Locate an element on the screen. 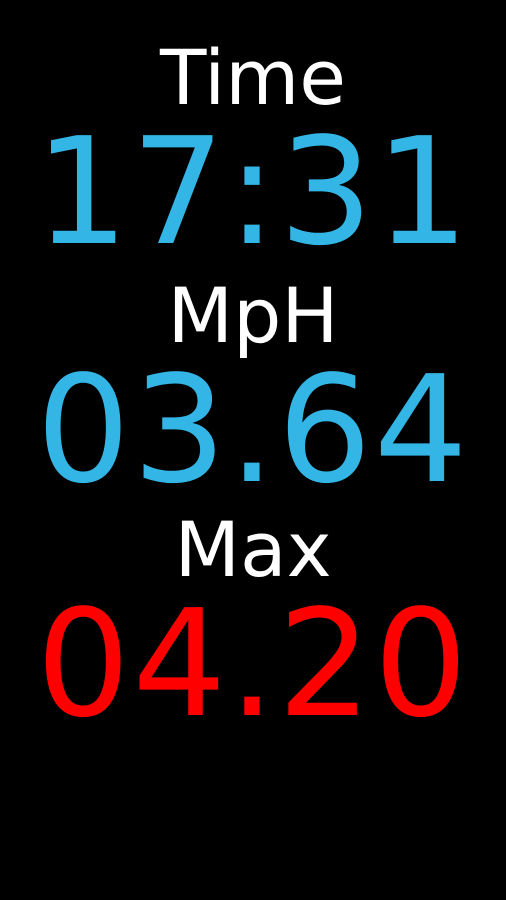 This screenshot has height=900, width=506. max-speed-label: Max is located at coordinates (253, 549).